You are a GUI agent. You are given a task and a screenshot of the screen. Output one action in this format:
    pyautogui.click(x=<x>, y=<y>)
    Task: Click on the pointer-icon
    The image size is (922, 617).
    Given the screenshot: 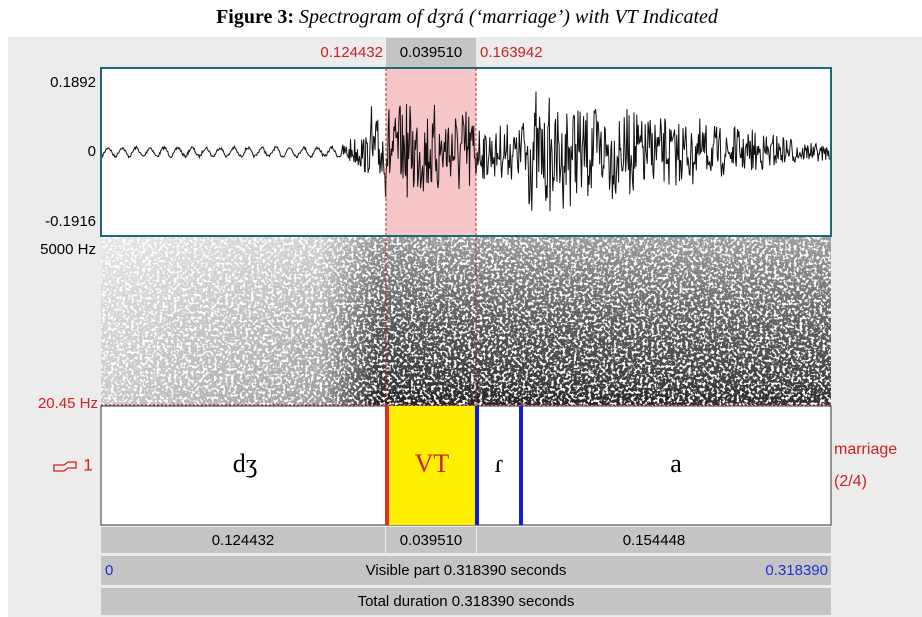 What is the action you would take?
    pyautogui.click(x=65, y=466)
    